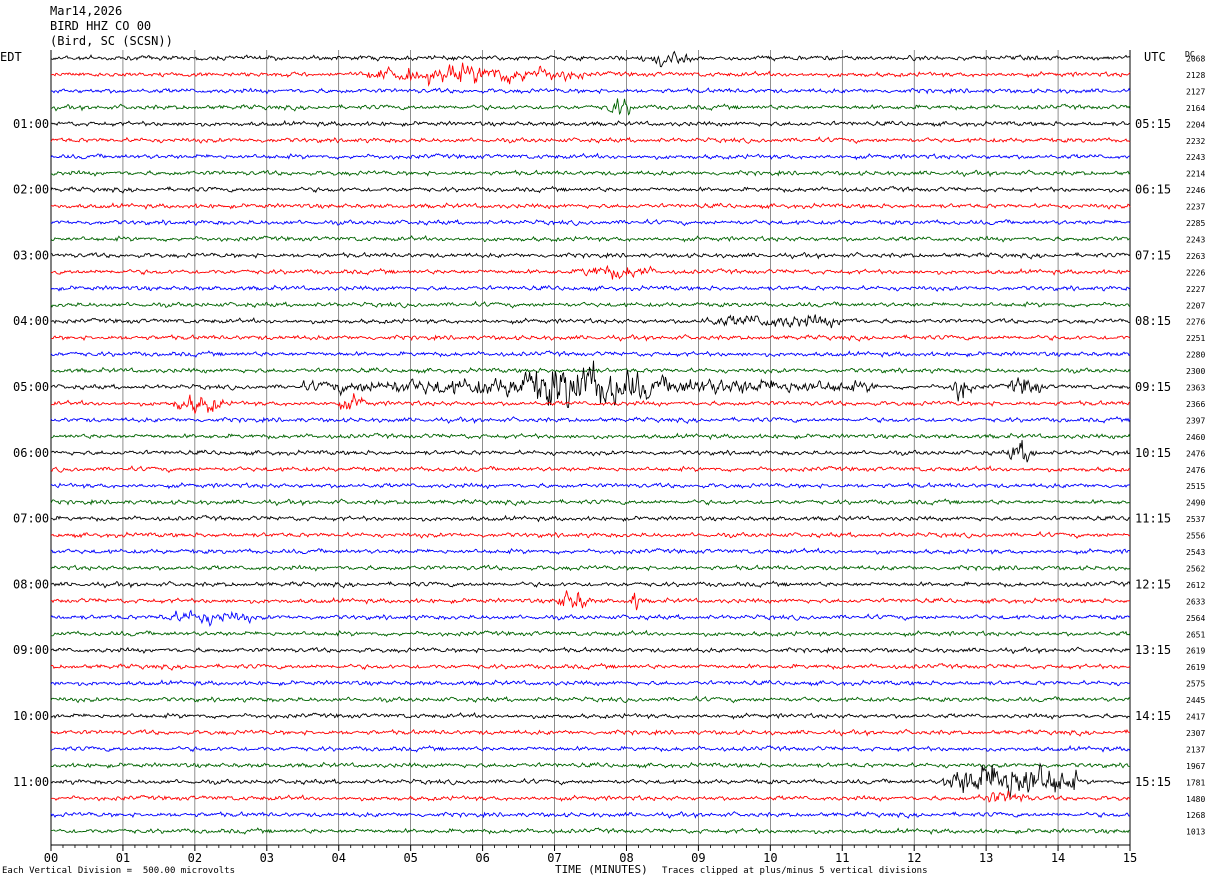  Describe the element at coordinates (31, 124) in the screenshot. I see `left-time-label: 01:00` at that location.